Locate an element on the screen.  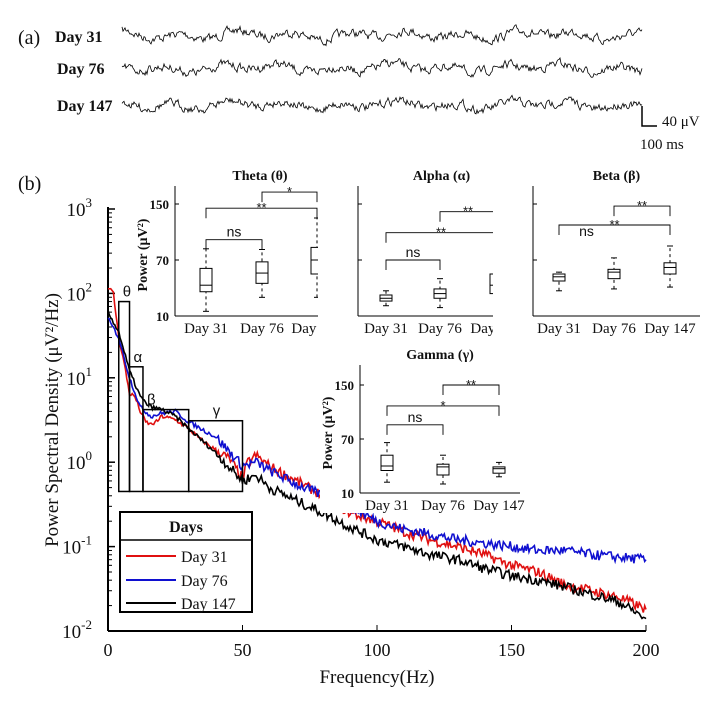
legend-label-day76: Day 76 is located at coordinates (204, 581).